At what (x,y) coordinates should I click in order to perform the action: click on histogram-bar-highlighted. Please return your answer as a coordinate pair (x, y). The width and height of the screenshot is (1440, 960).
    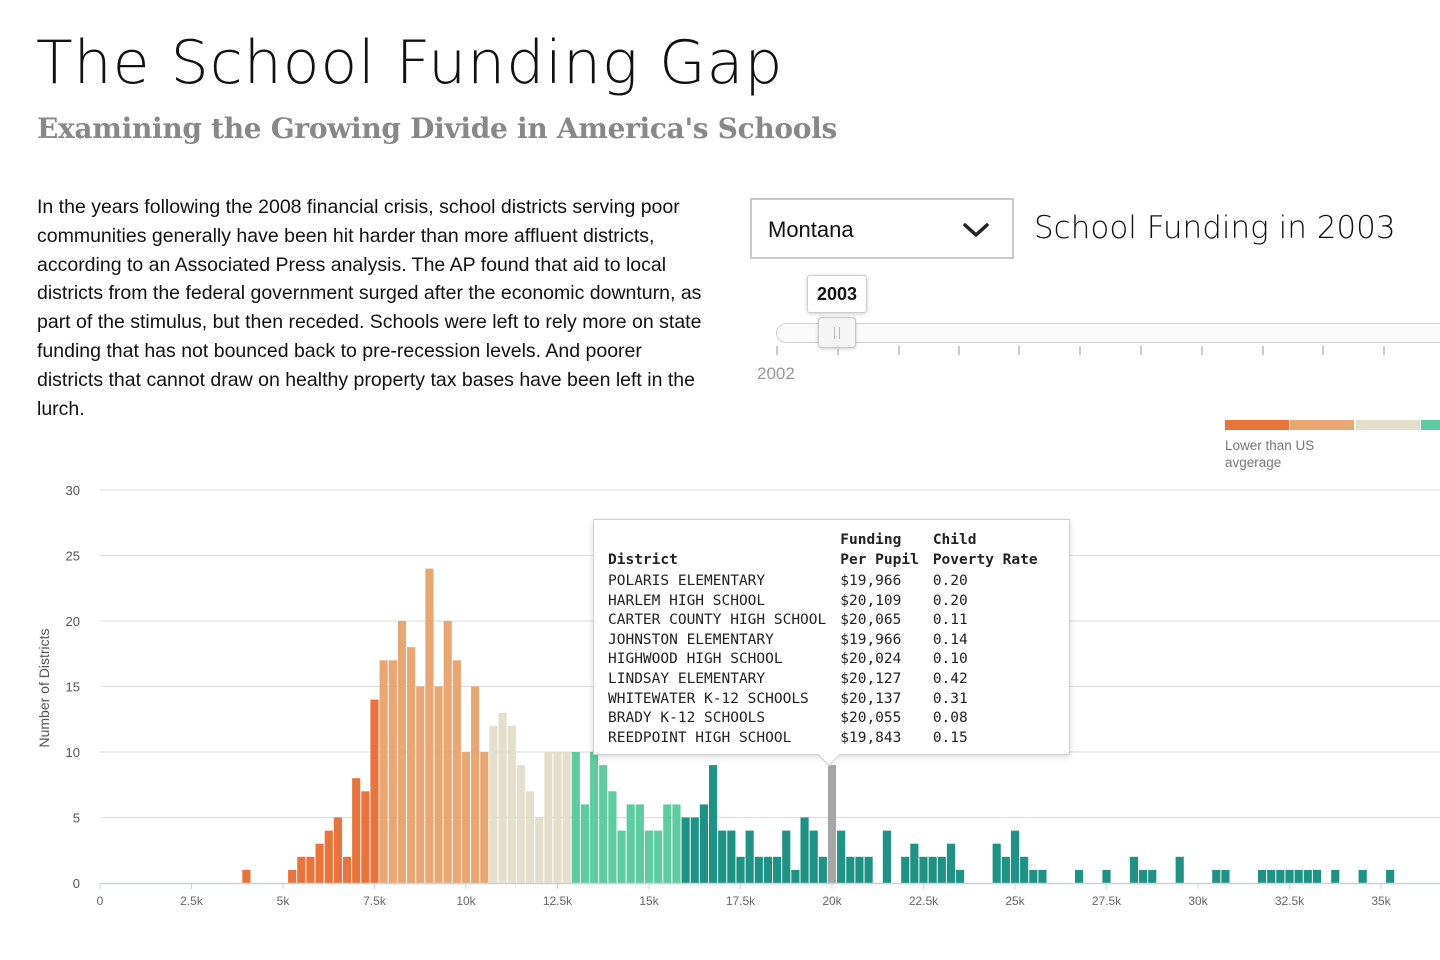
    Looking at the image, I should click on (832, 824).